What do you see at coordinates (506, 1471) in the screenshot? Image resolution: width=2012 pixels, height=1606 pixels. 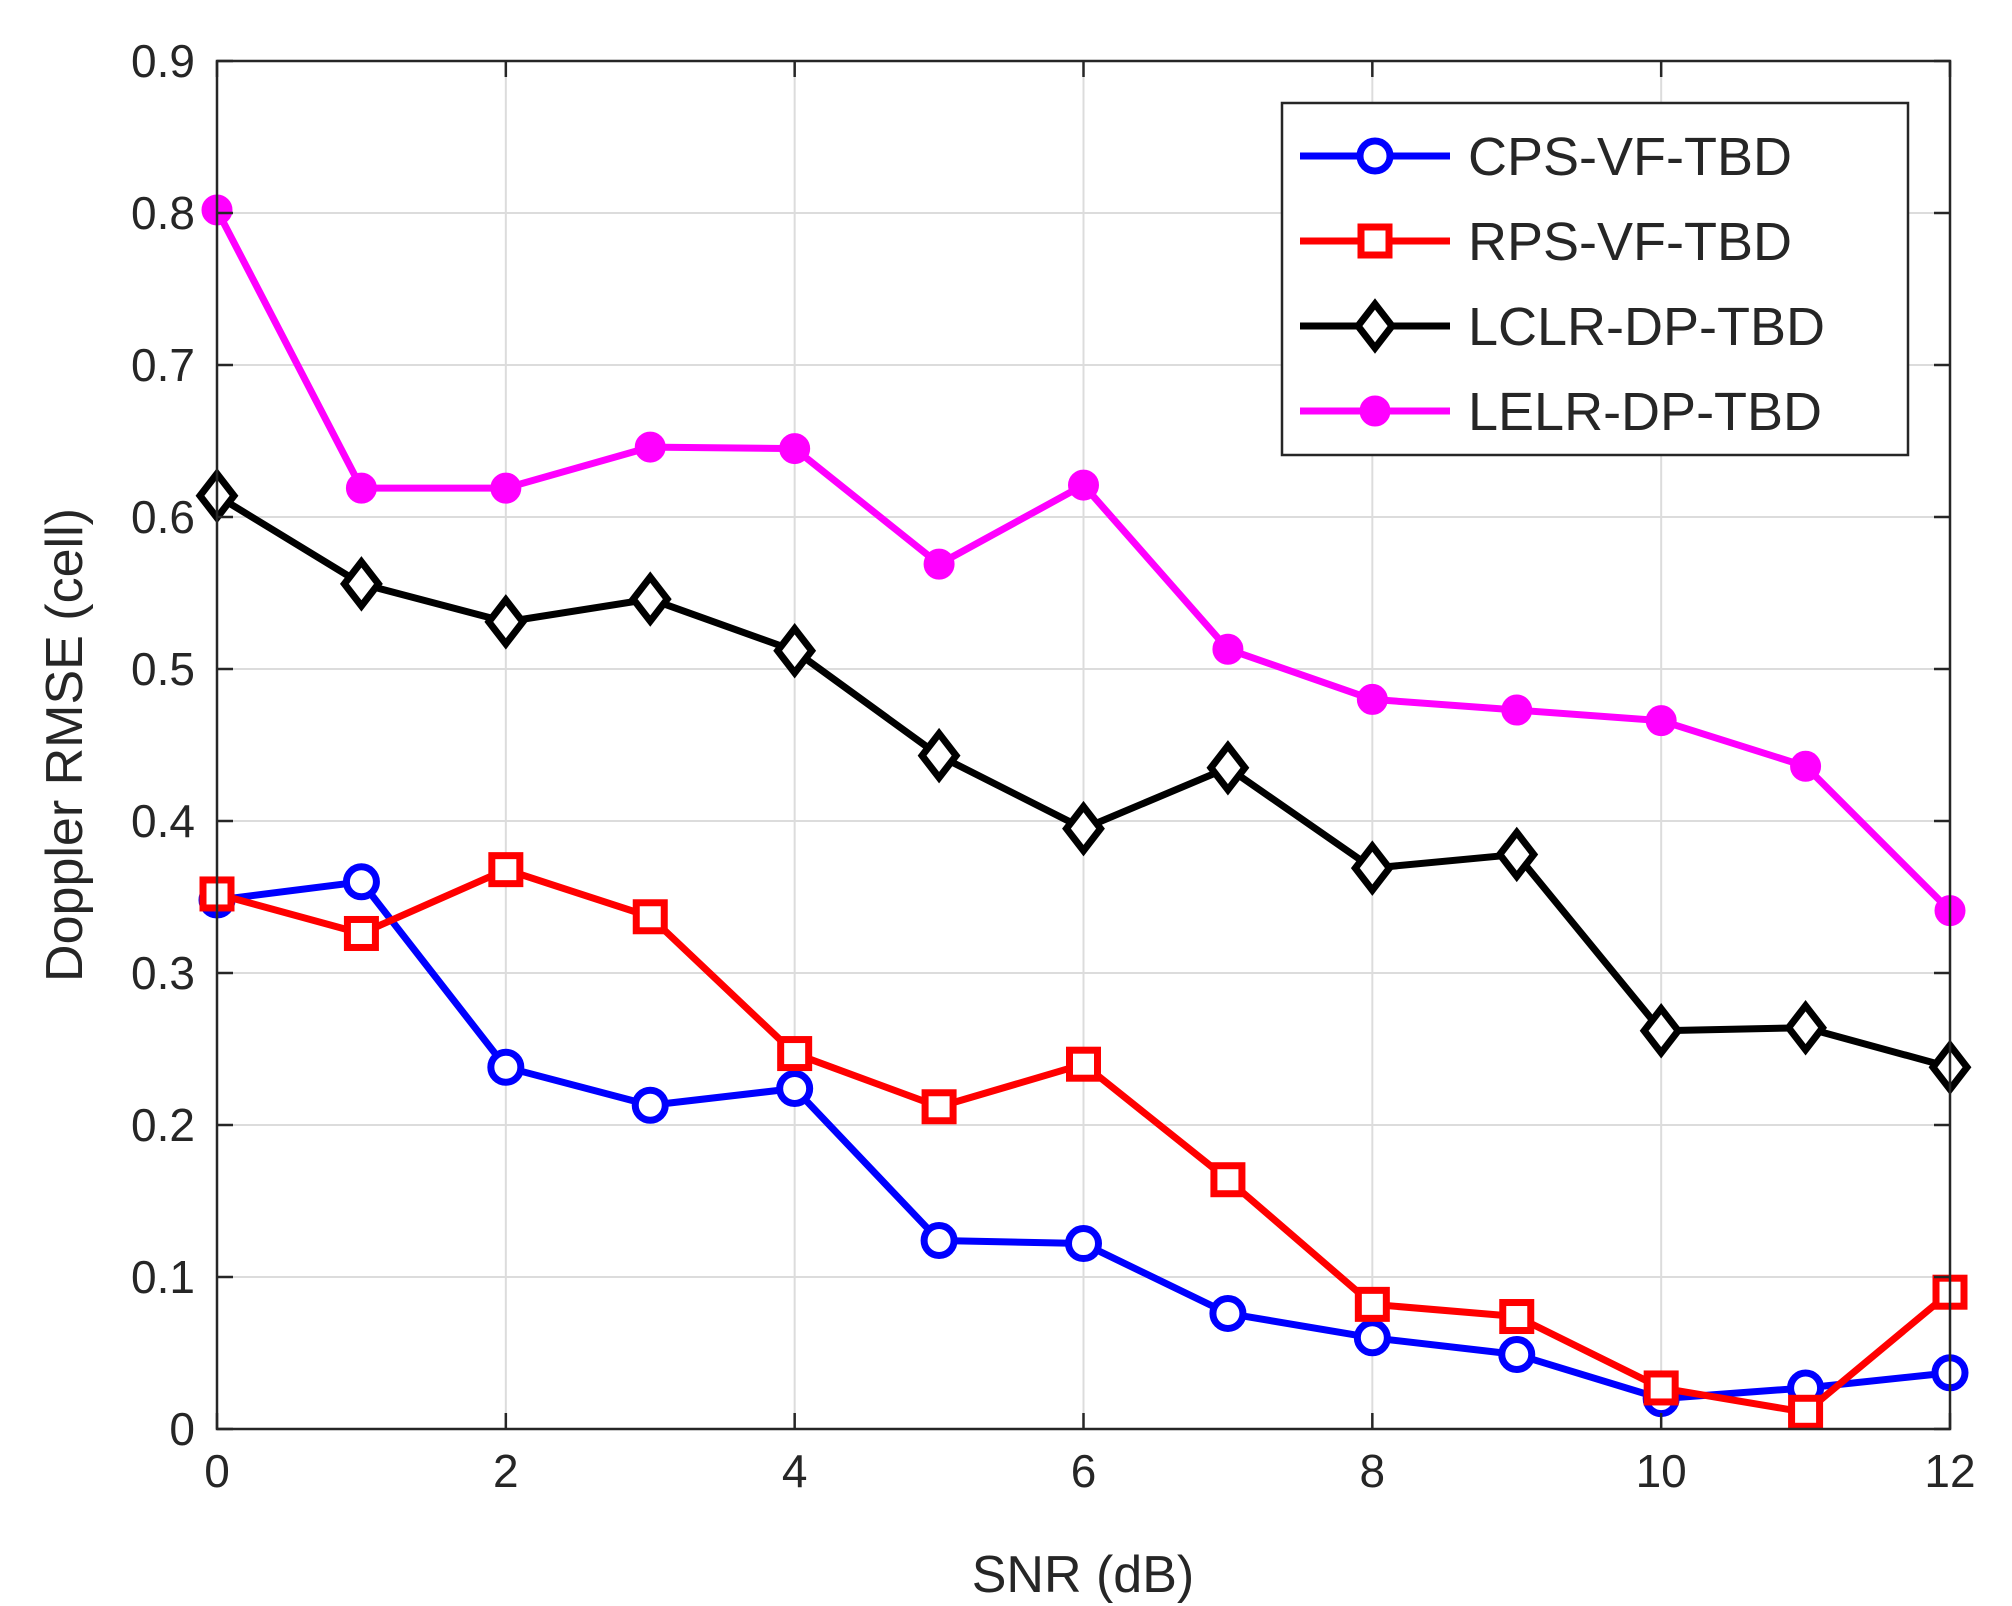 I see `x-tick-label: 2` at bounding box center [506, 1471].